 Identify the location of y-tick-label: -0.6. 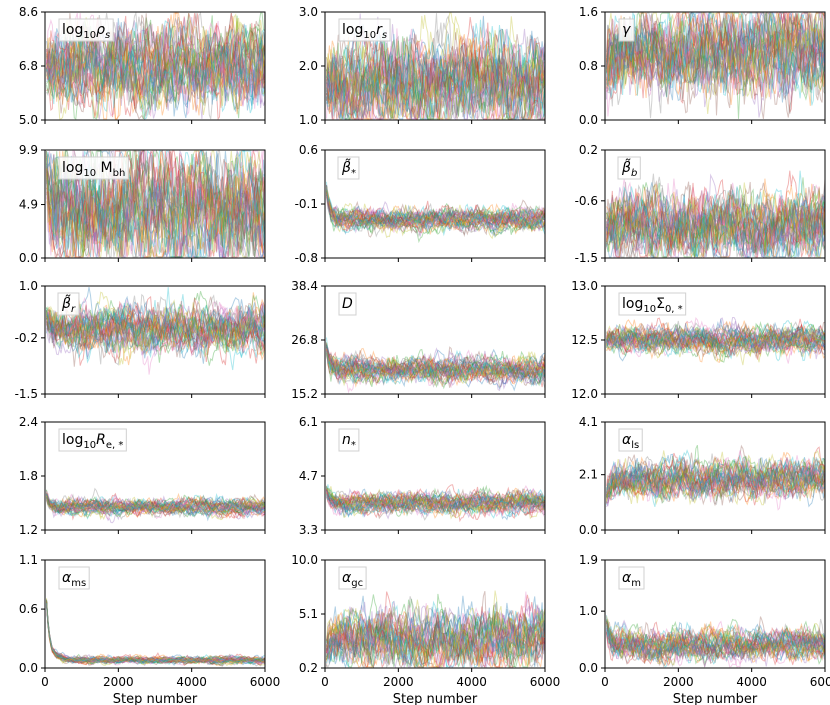
(586, 201).